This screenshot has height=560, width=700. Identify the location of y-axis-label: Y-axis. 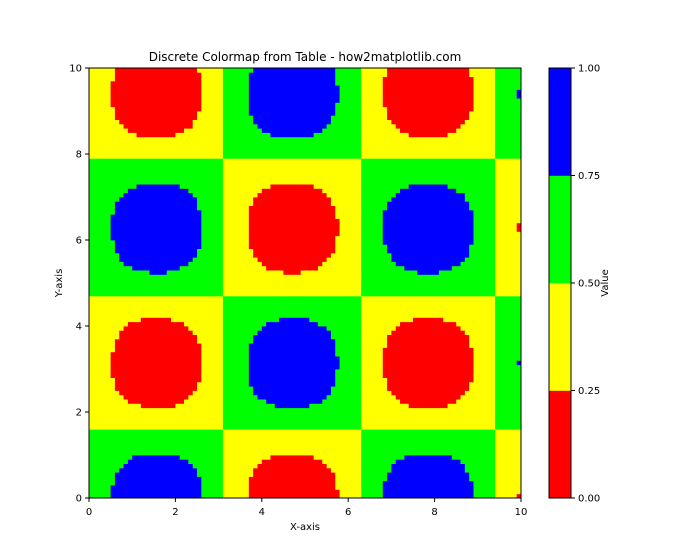
(59, 284).